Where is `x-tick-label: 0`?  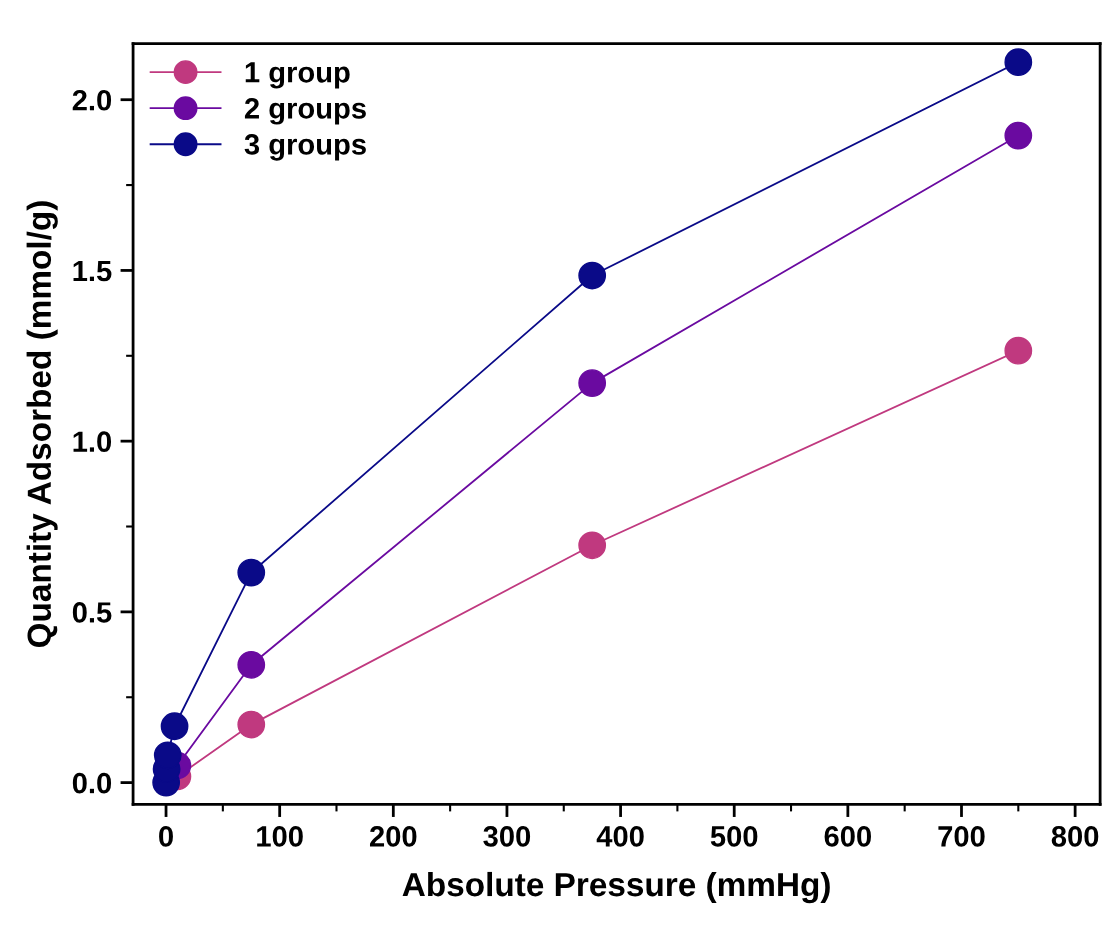
x-tick-label: 0 is located at coordinates (166, 836).